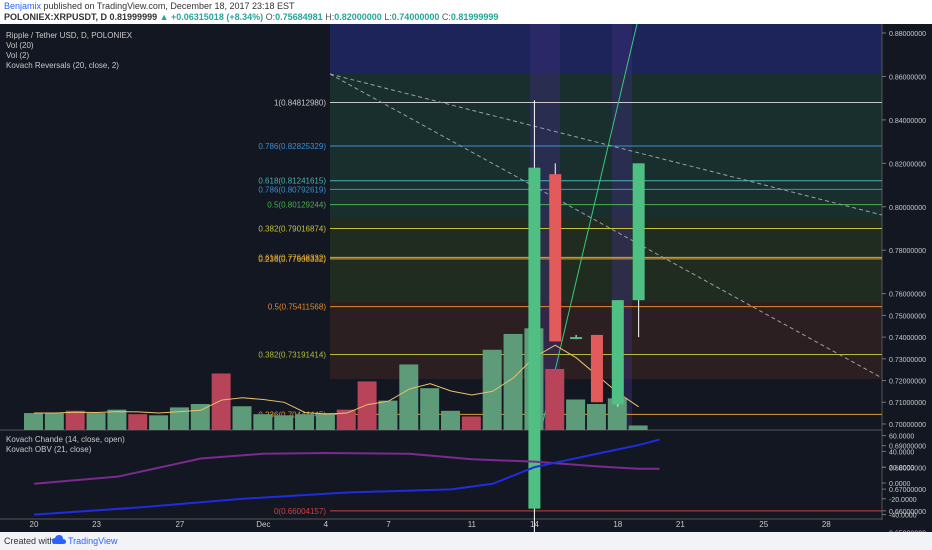 This screenshot has width=932, height=550. I want to click on price-tick-label: 0.67000000, so click(907, 490).